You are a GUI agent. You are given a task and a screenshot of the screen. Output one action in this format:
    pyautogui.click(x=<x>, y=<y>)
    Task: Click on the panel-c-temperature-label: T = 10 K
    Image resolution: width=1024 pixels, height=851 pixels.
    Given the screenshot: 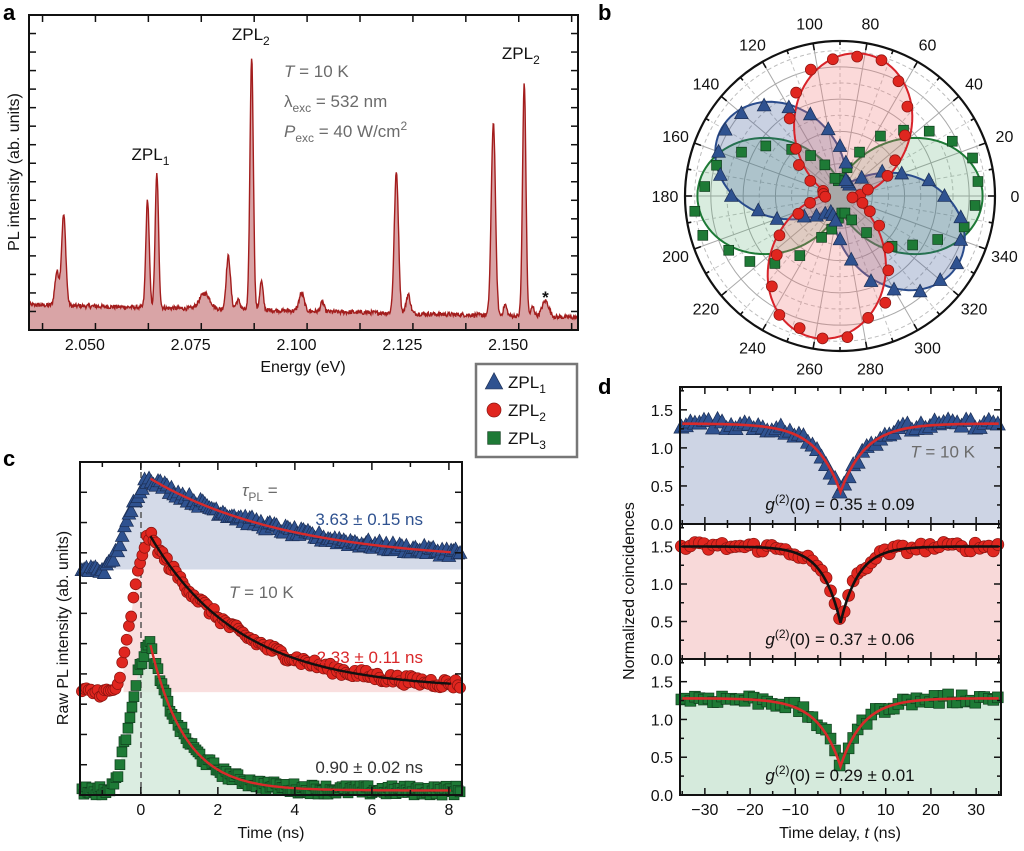 What is the action you would take?
    pyautogui.click(x=261, y=592)
    